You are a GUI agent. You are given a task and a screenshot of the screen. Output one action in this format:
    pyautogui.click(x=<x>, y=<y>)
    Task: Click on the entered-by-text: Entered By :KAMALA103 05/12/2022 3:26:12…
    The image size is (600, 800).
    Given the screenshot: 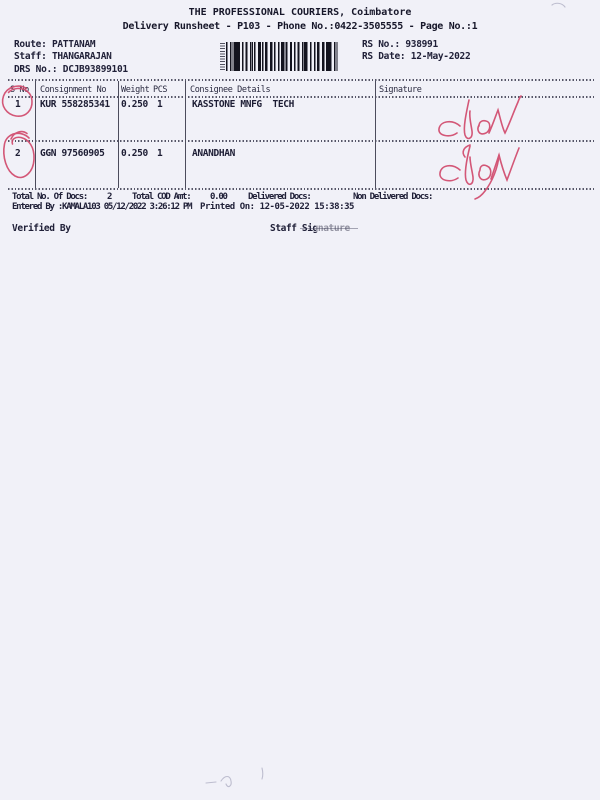 What is the action you would take?
    pyautogui.click(x=102, y=207)
    